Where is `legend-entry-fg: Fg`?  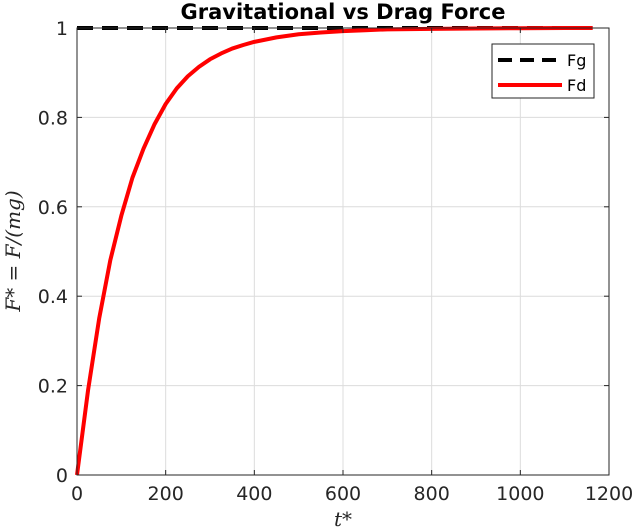 legend-entry-fg: Fg is located at coordinates (576, 60).